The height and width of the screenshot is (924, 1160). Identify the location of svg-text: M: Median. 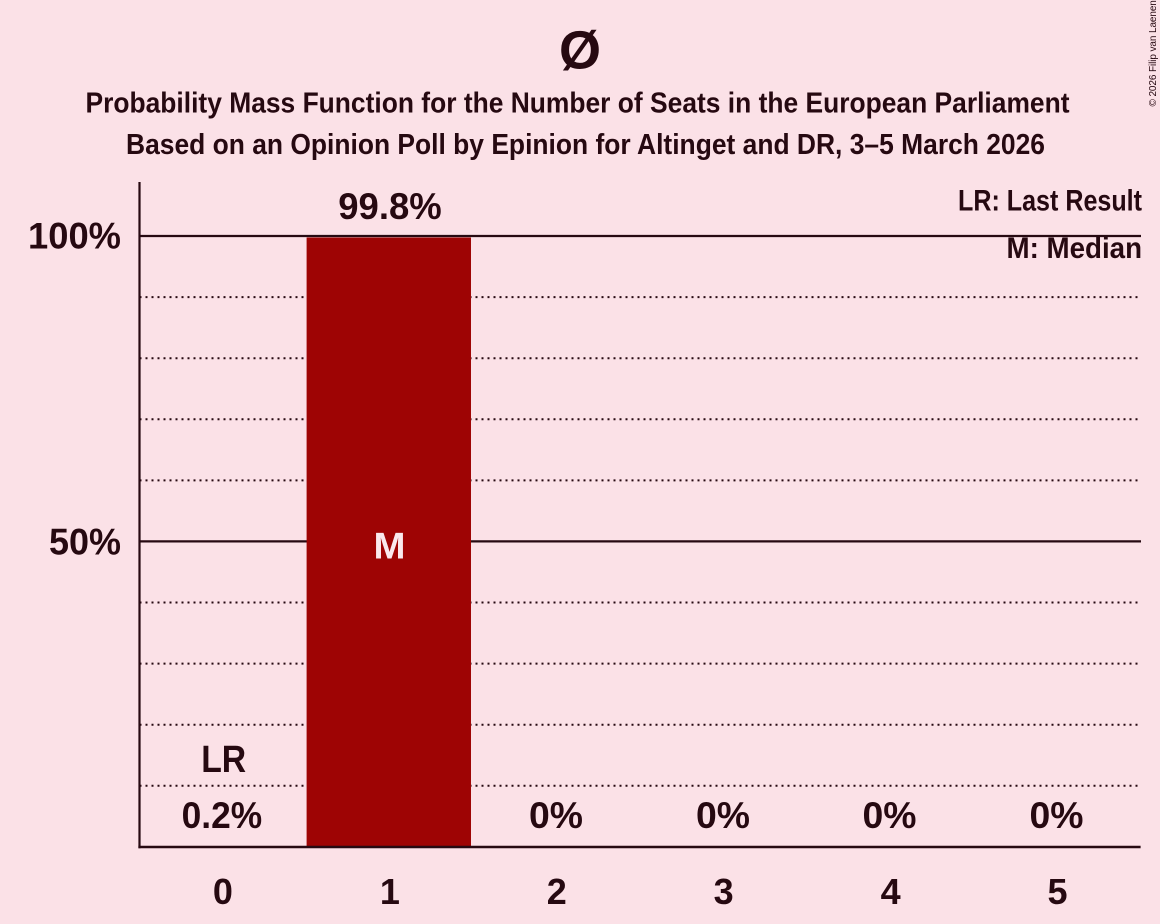
(1075, 248).